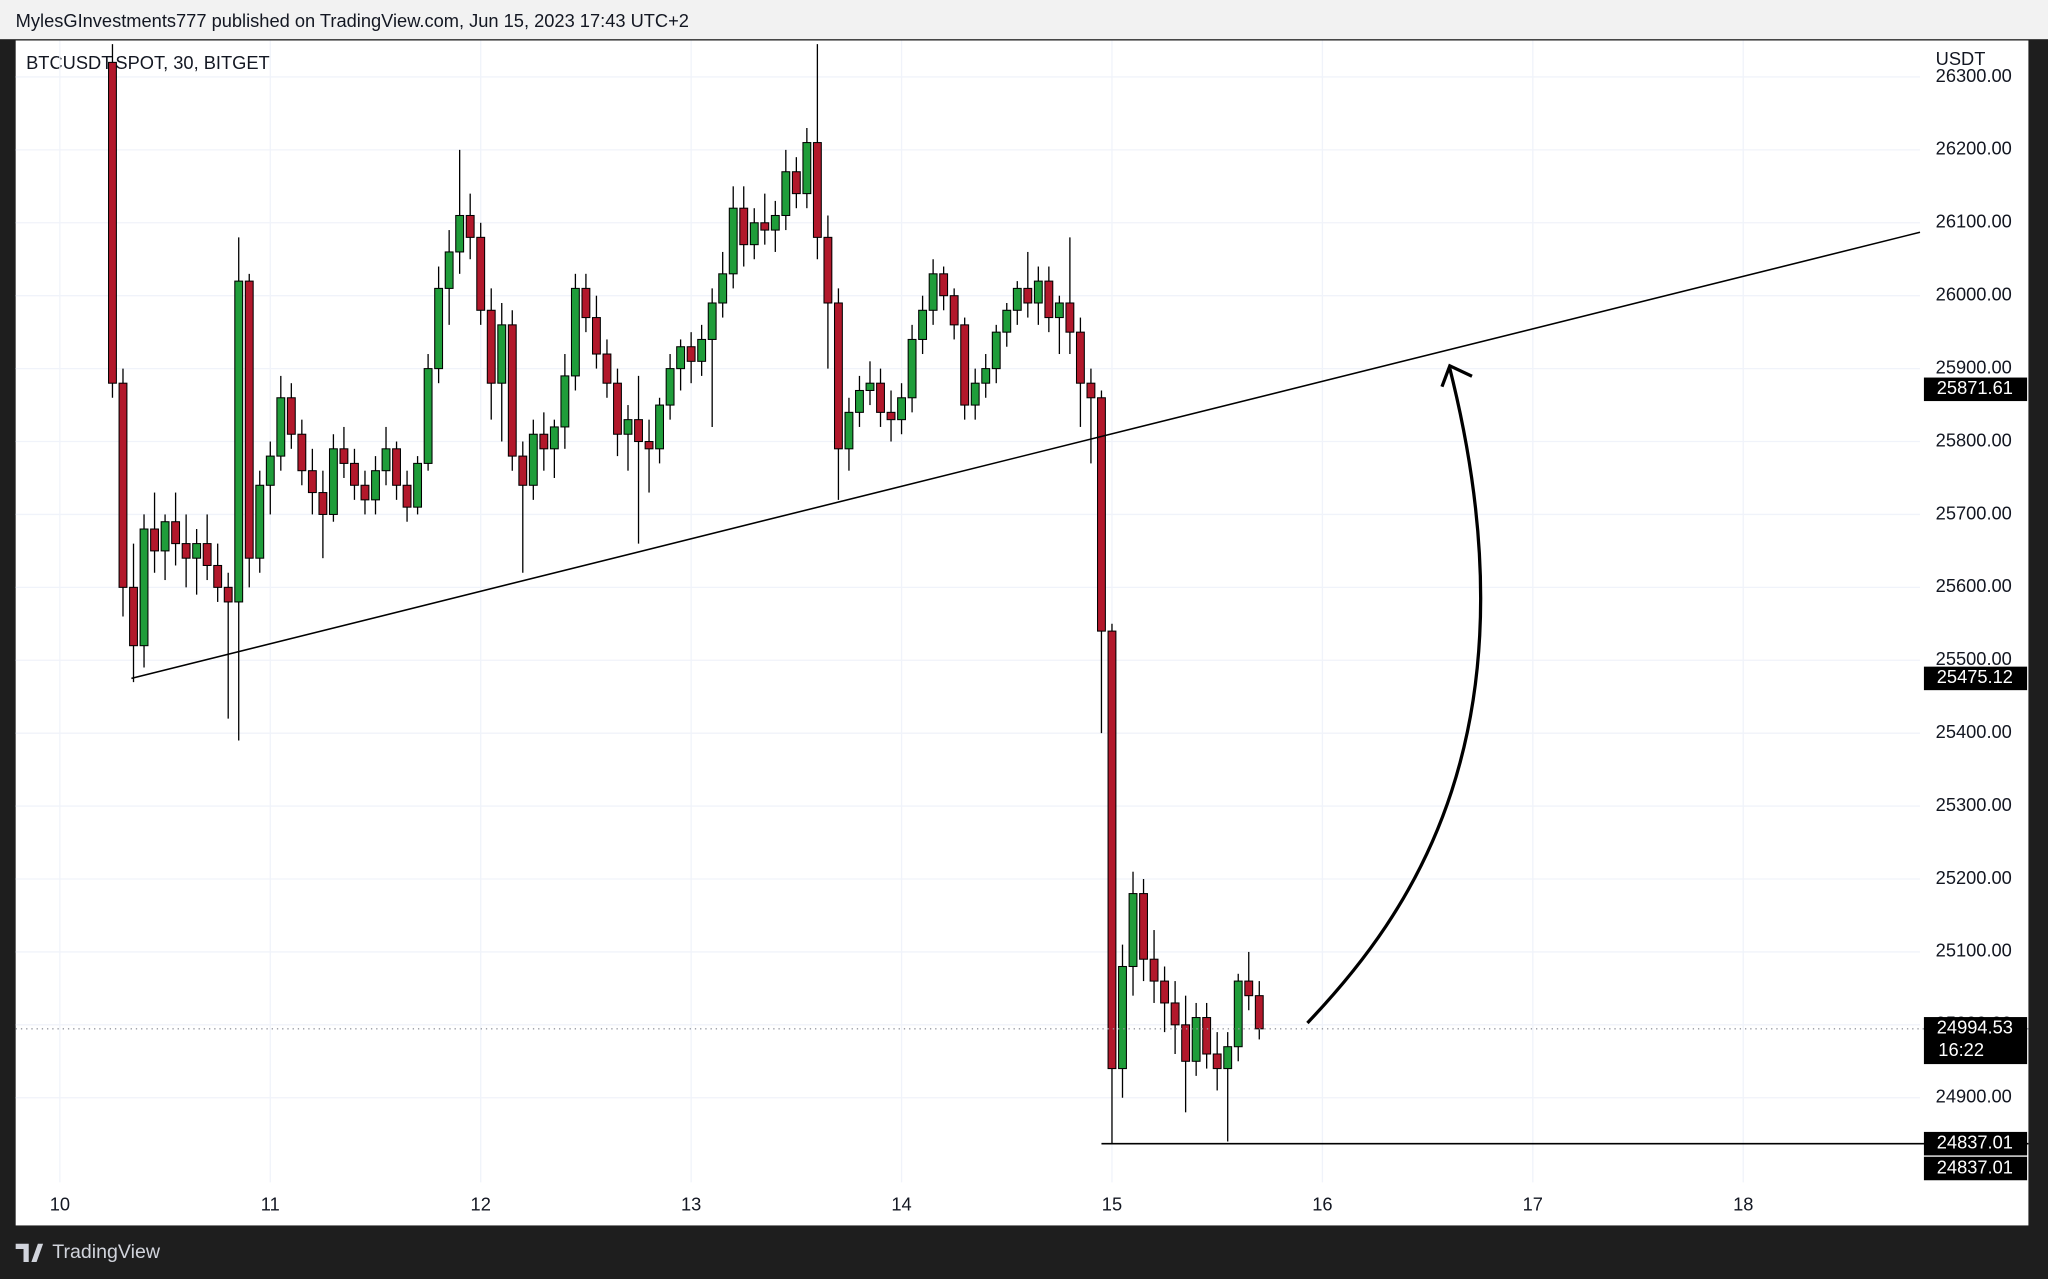  Describe the element at coordinates (1974, 439) in the screenshot. I see `y-tick-label: 25800.00` at that location.